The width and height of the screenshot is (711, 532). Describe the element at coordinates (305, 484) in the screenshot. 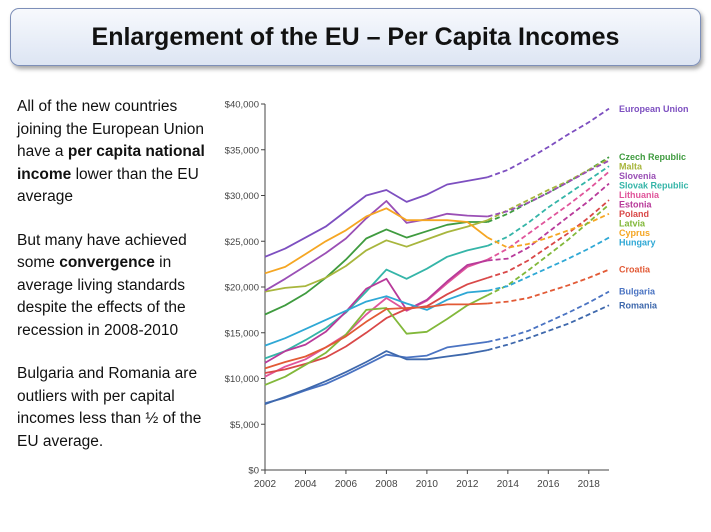

I see `x-tick-label: 2004` at that location.